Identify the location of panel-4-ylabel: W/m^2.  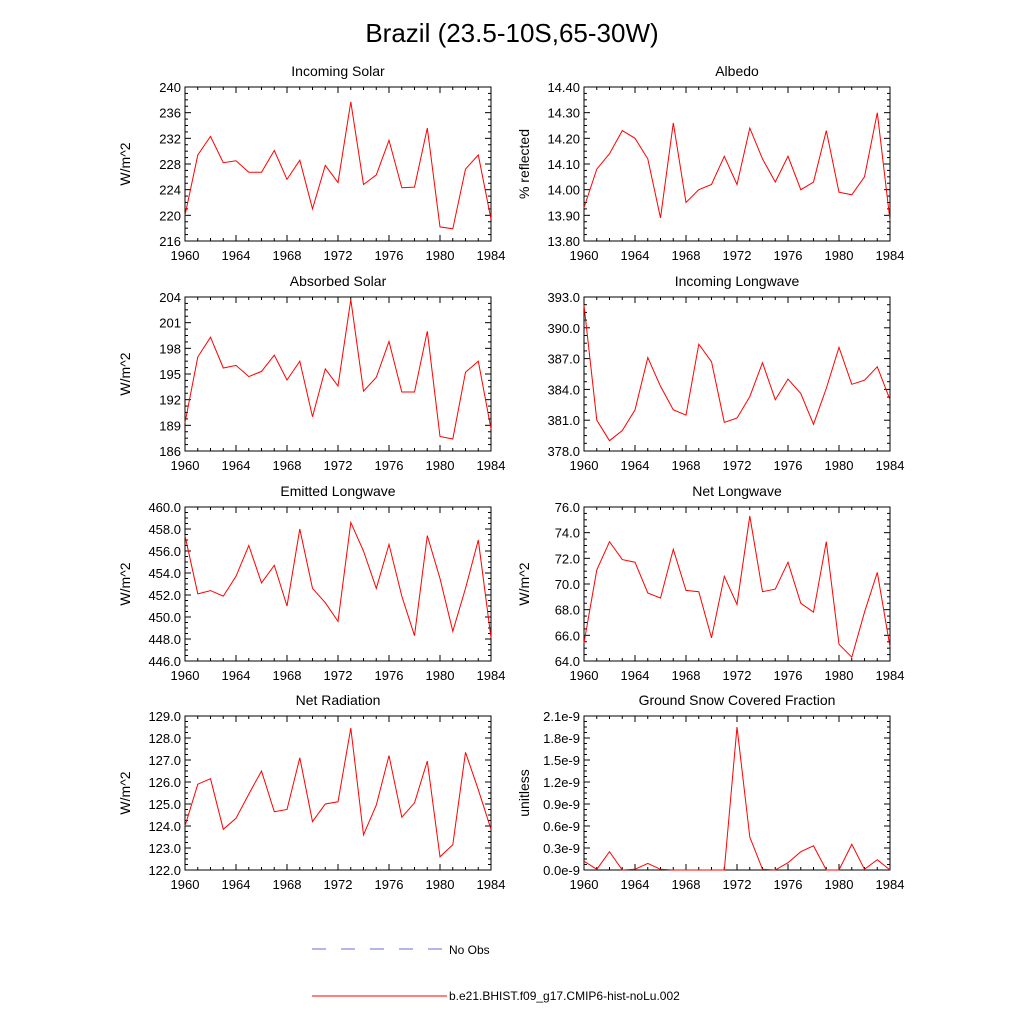
(125, 583).